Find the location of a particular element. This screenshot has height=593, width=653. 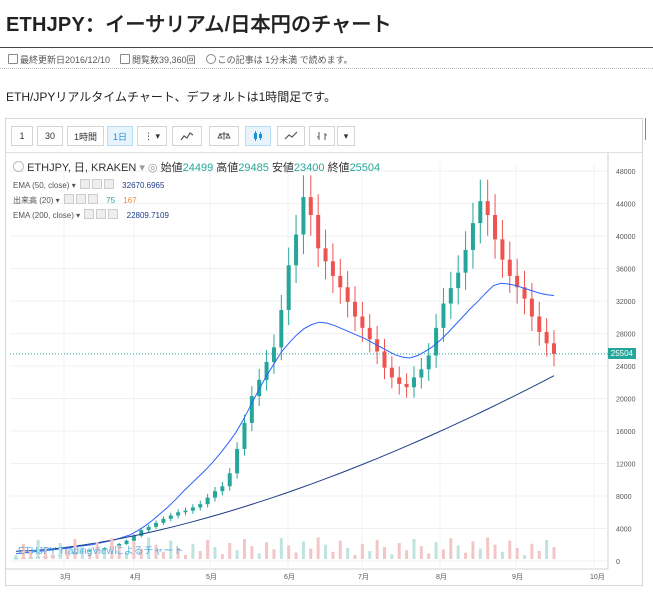

volume-close-icon is located at coordinates (92, 199).